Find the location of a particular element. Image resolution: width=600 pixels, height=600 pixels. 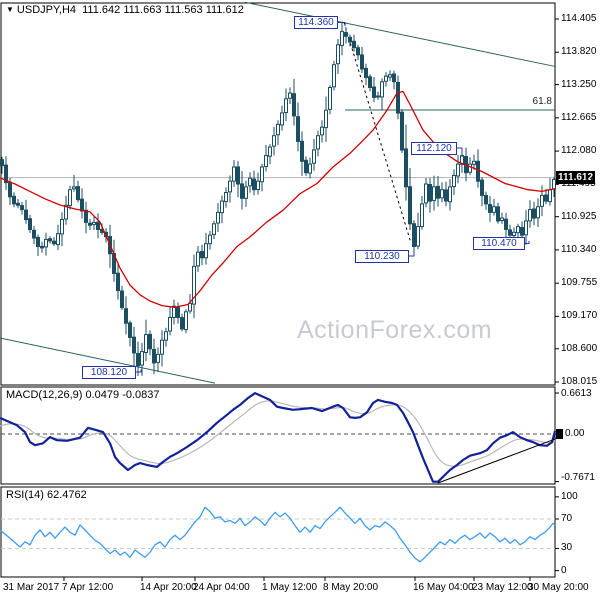

macd-signal-line is located at coordinates (278, 433).